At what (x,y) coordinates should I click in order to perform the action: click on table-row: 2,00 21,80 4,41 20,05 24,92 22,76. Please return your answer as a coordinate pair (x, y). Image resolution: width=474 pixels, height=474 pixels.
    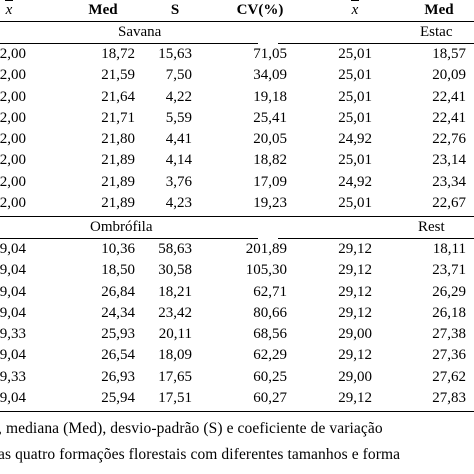
    Looking at the image, I should click on (237, 141).